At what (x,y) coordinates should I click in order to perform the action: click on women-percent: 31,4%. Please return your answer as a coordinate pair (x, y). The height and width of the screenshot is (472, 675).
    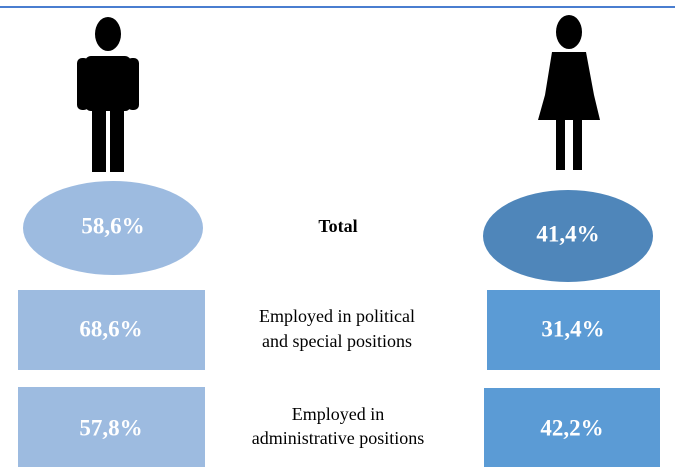
    Looking at the image, I should click on (572, 328).